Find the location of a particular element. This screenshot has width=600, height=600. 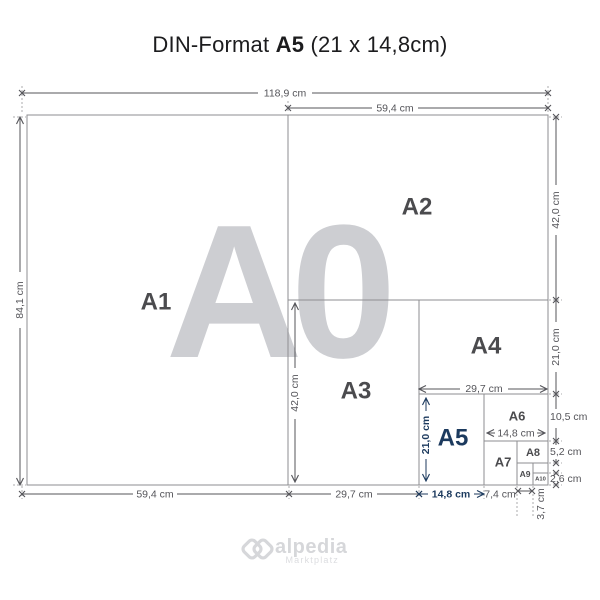

dim-a2-width: 59,4 cm is located at coordinates (418, 109).